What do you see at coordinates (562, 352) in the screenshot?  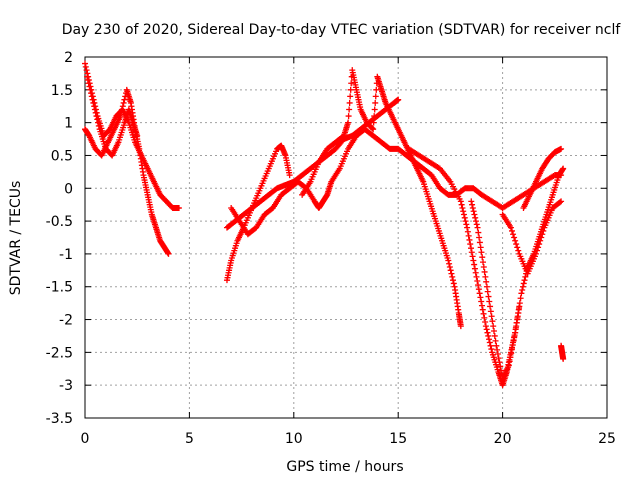 I see `series-arc12` at bounding box center [562, 352].